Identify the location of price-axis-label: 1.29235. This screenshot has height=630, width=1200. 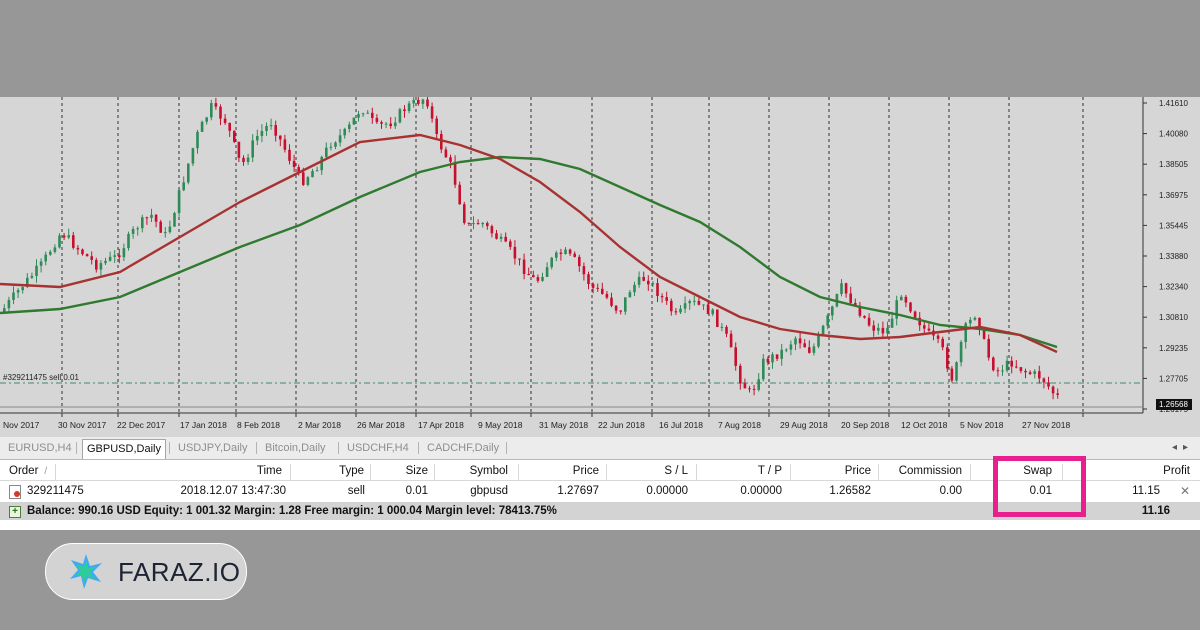
(1173, 348).